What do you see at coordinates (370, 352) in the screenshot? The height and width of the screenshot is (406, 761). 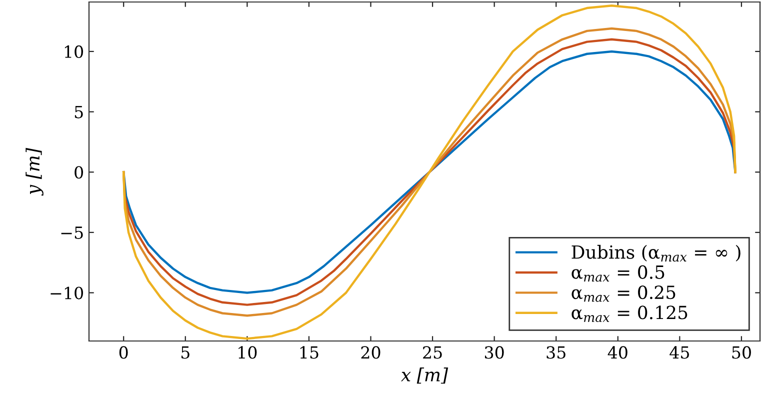 I see `x-tick-label: 20` at bounding box center [370, 352].